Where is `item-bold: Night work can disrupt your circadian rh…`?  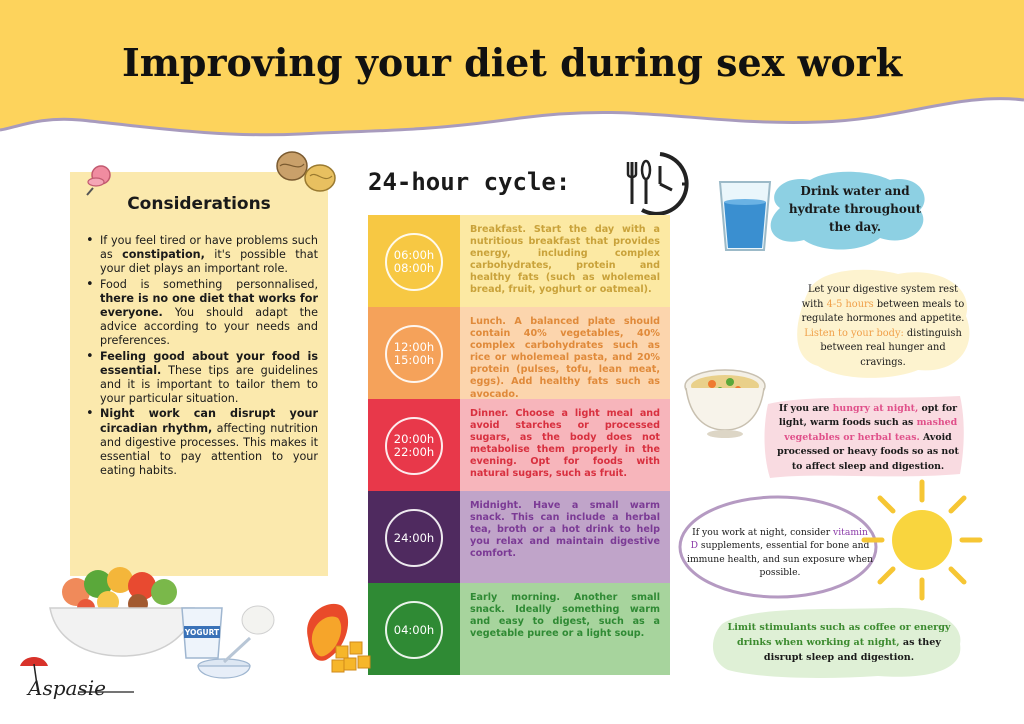 item-bold: Night work can disrupt your circadian rh… is located at coordinates (209, 421).